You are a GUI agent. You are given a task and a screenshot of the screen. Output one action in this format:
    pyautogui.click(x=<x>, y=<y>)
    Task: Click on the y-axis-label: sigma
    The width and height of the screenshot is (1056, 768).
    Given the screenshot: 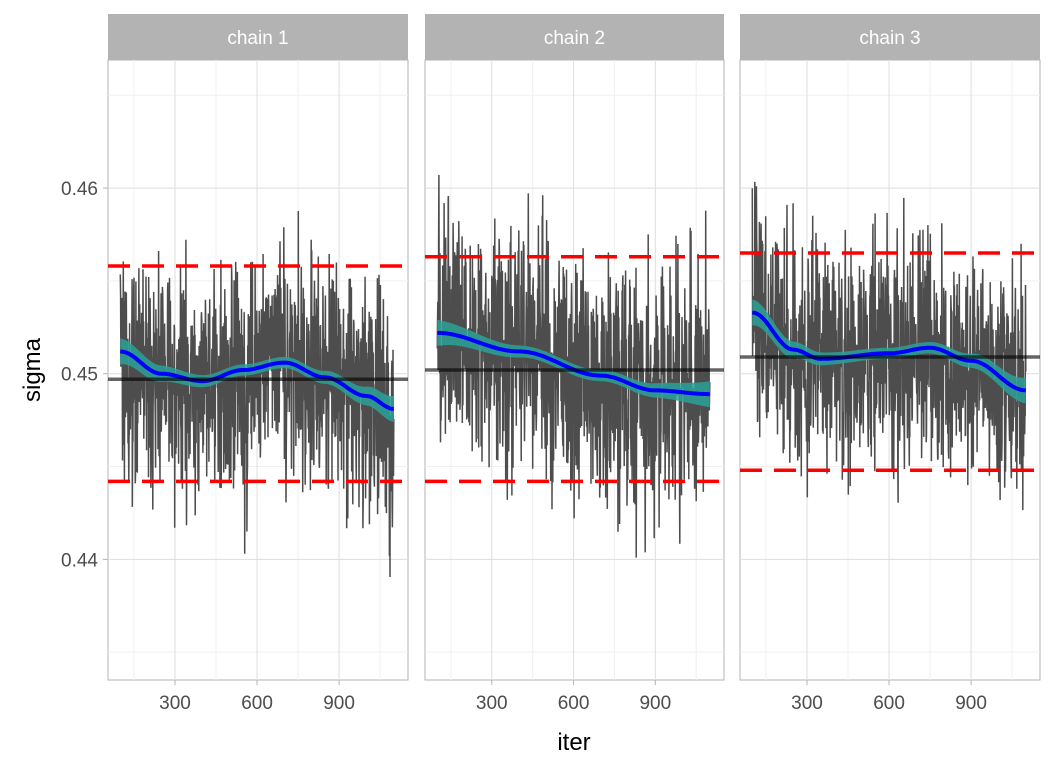 What is the action you would take?
    pyautogui.click(x=32, y=369)
    